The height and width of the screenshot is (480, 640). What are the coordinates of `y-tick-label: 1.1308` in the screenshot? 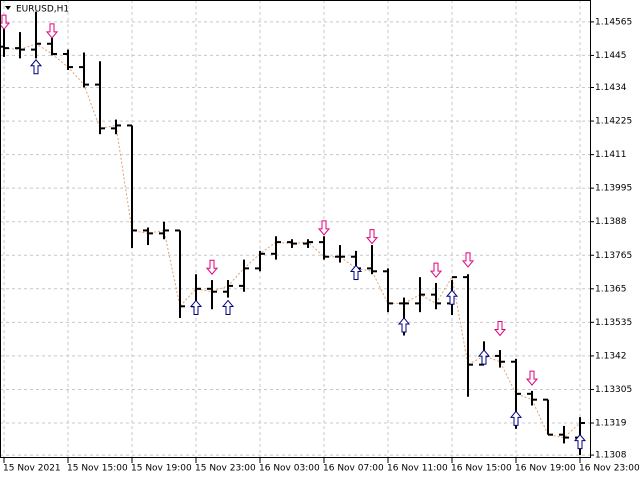 It's located at (611, 456).